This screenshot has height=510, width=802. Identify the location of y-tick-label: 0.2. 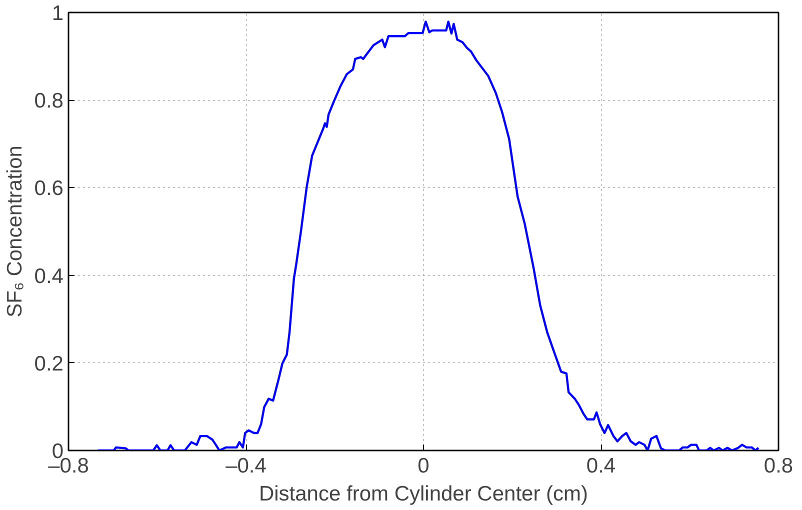
(49, 364).